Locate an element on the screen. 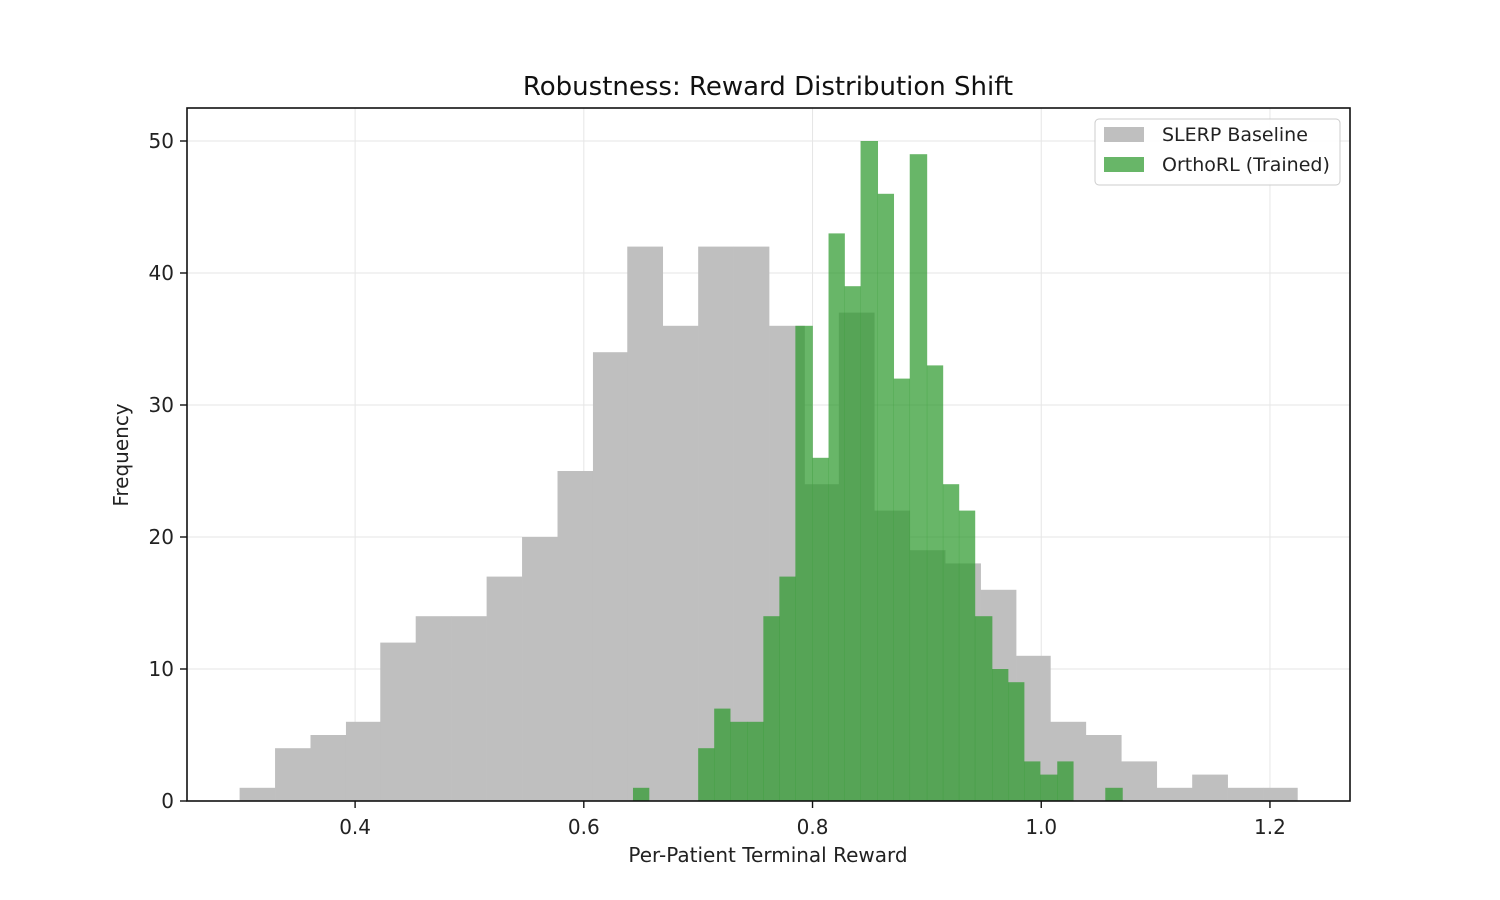  y-tick-label: 10 is located at coordinates (161, 669).